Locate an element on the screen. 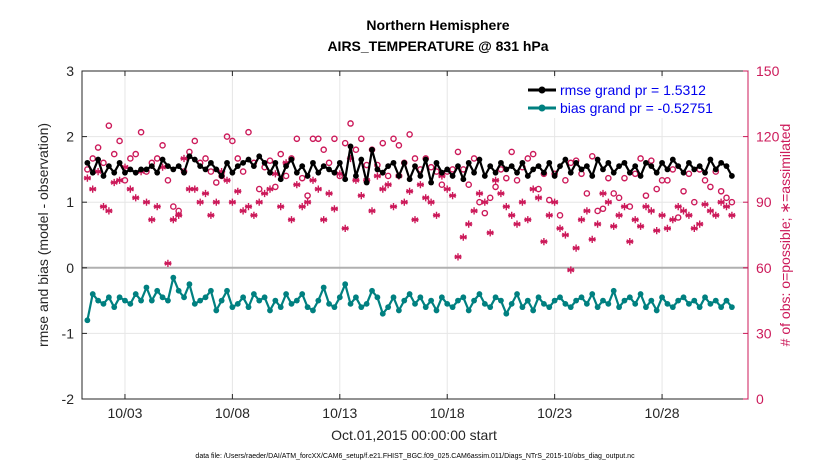  legend-rmse-marker is located at coordinates (542, 90).